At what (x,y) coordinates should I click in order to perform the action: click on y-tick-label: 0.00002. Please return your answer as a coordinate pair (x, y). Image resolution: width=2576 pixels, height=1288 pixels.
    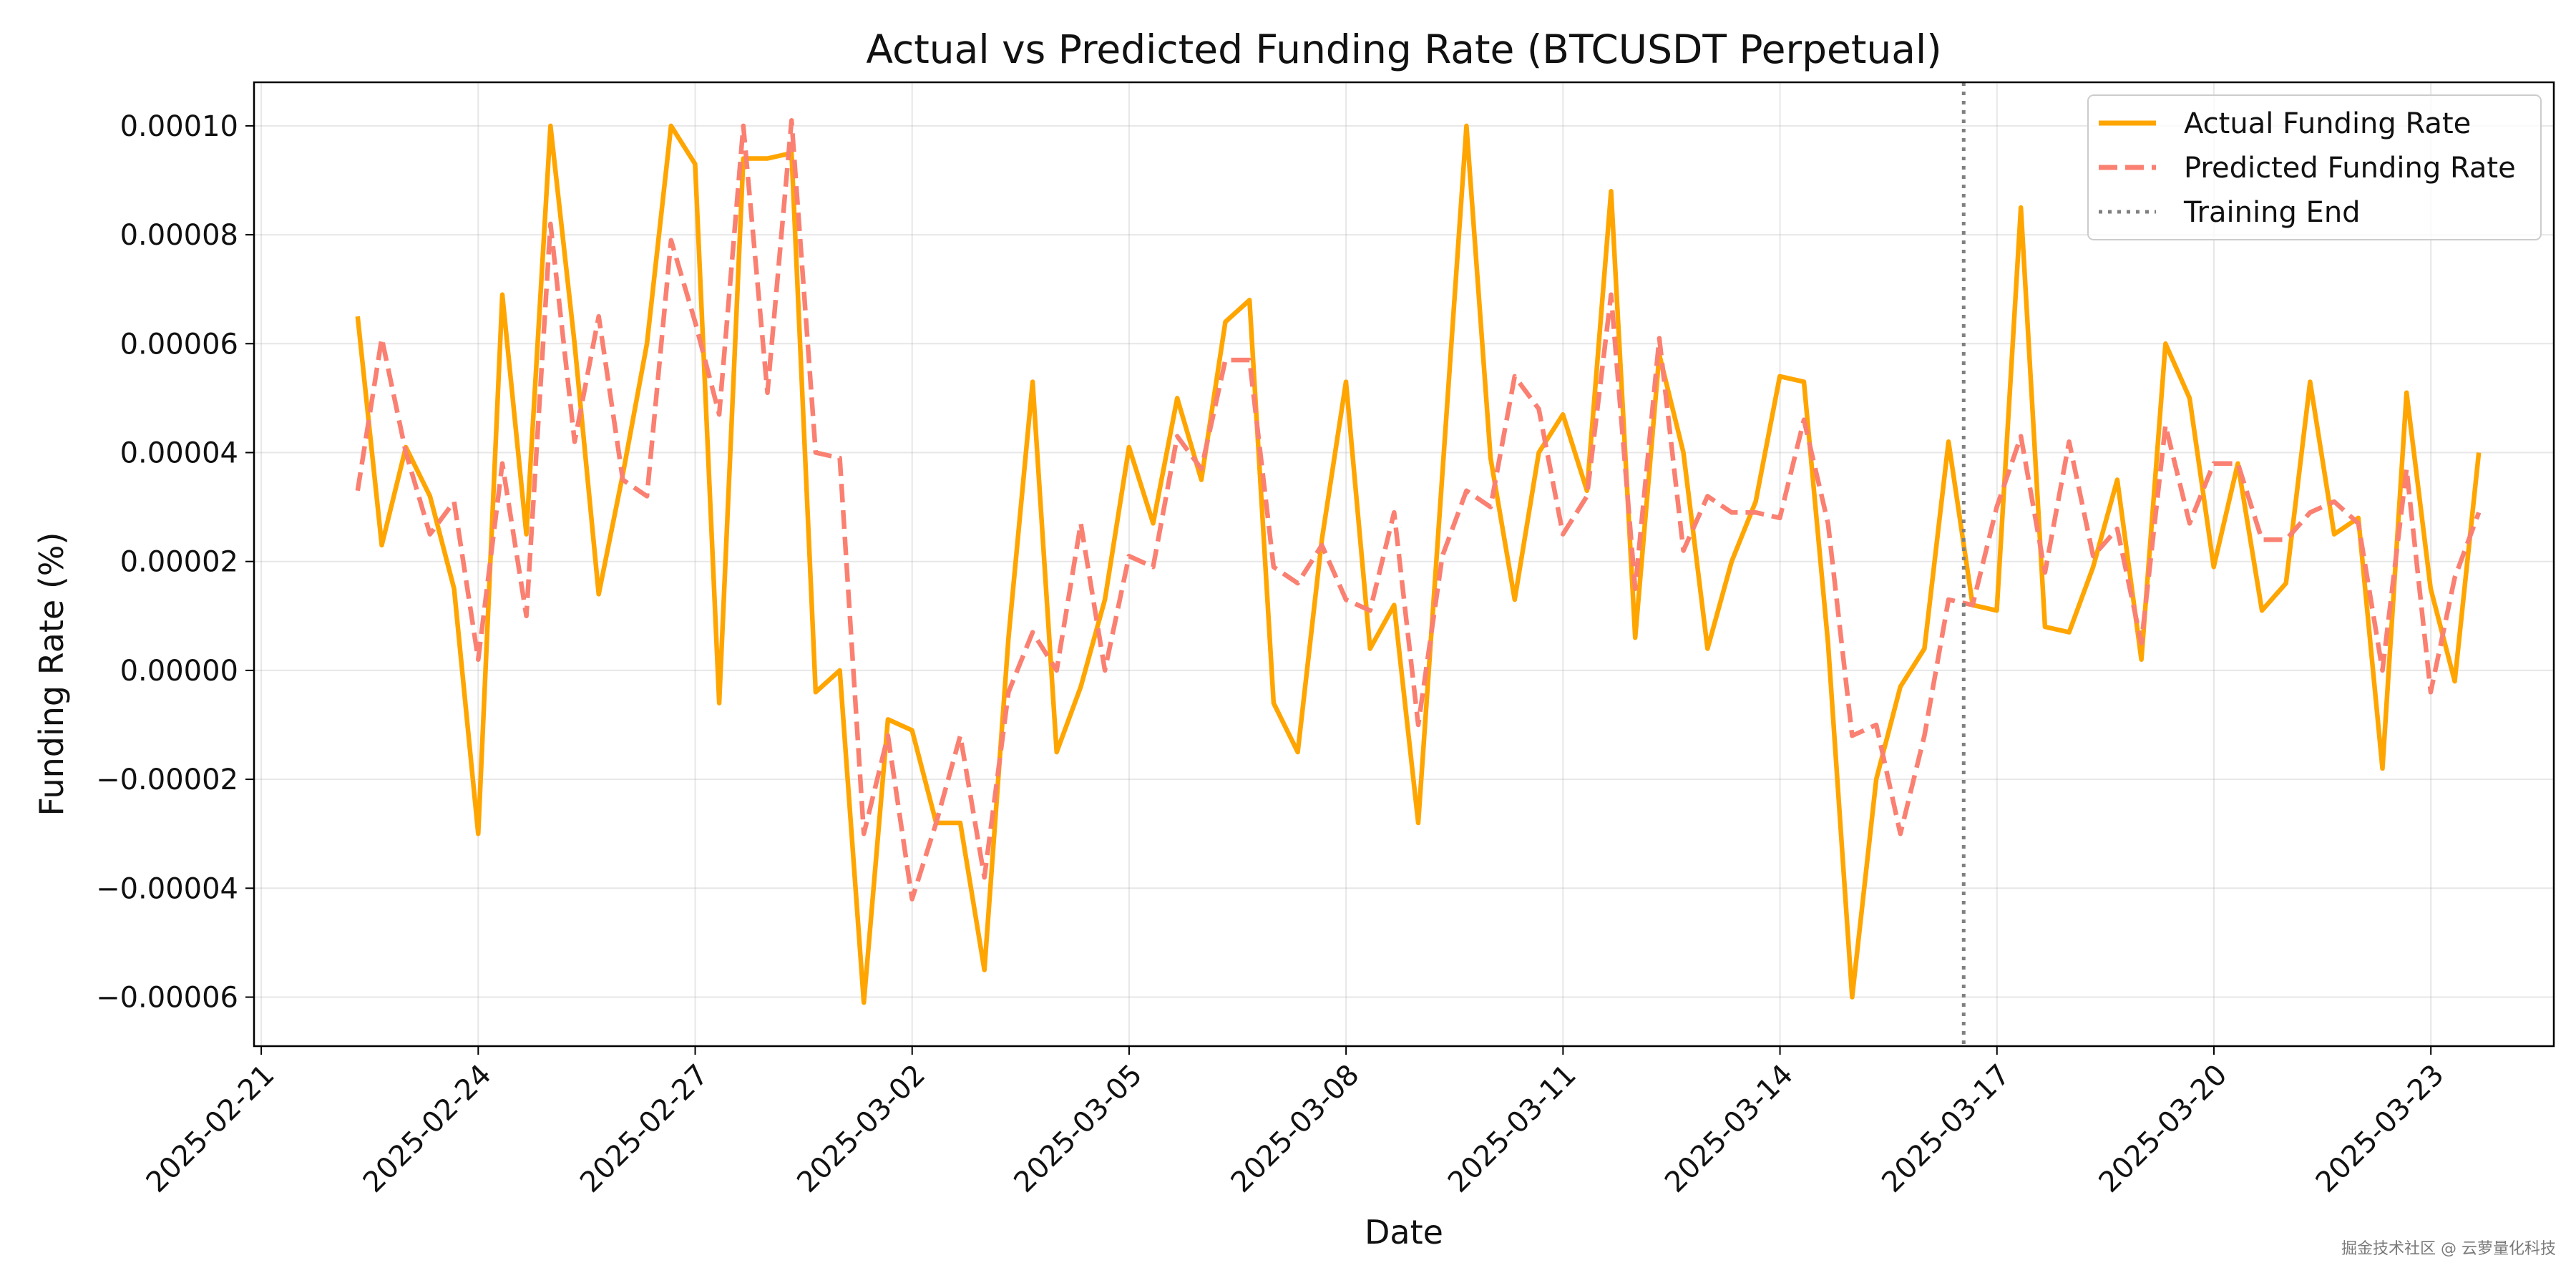
    Looking at the image, I should click on (179, 562).